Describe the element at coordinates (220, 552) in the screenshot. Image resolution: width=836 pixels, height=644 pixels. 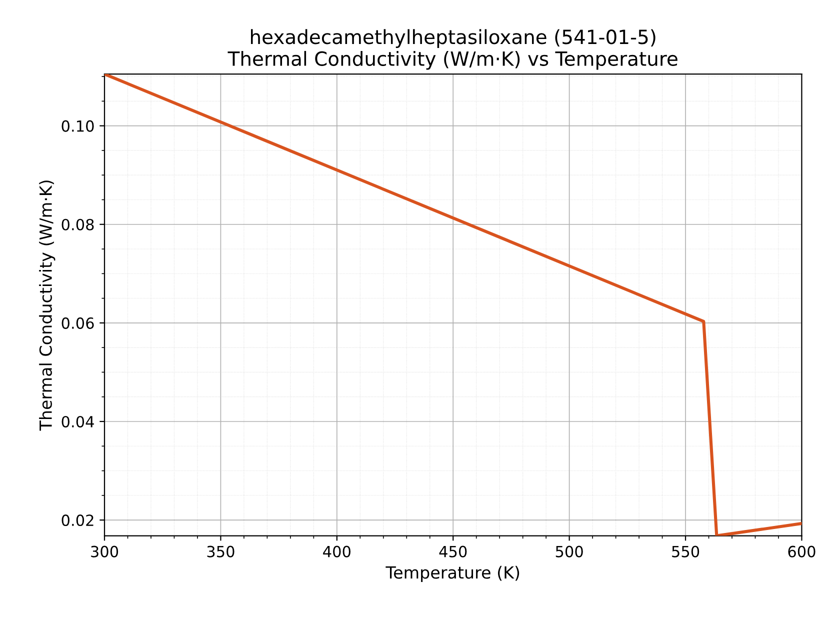
I see `x-tick-label: 350` at that location.